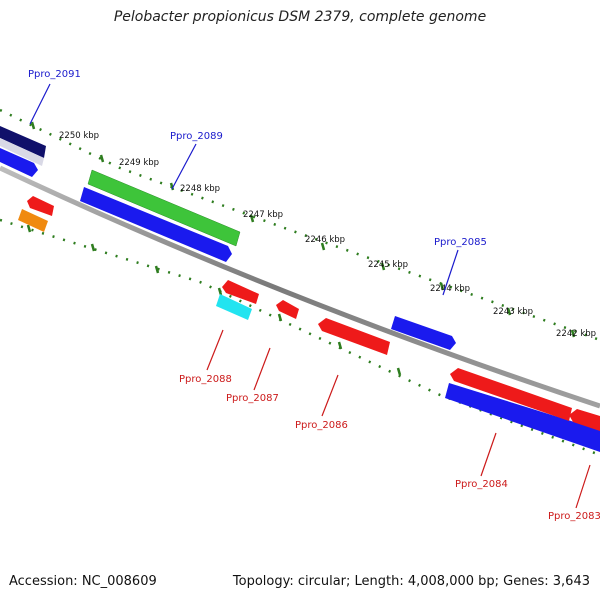  What do you see at coordinates (584, 420) in the screenshot?
I see `gene-feature-red-2083` at bounding box center [584, 420].